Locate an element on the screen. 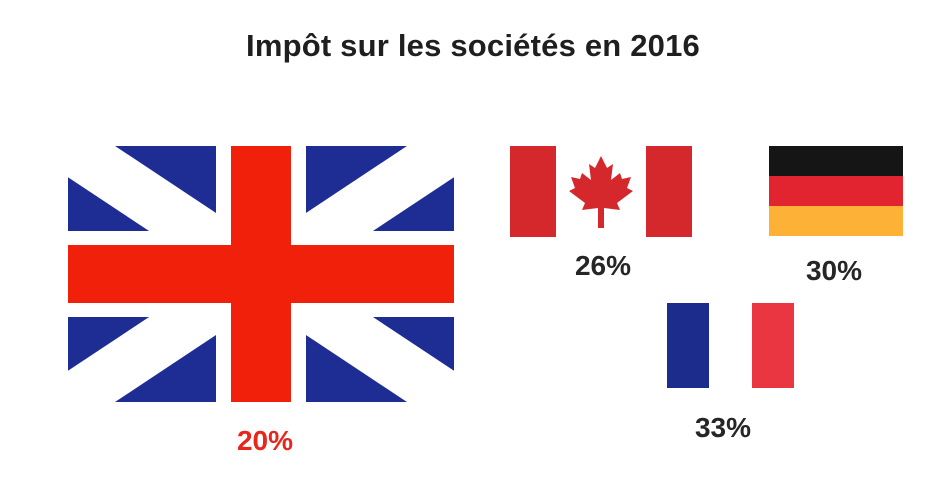  data-label-uk: 20% is located at coordinates (265, 440).